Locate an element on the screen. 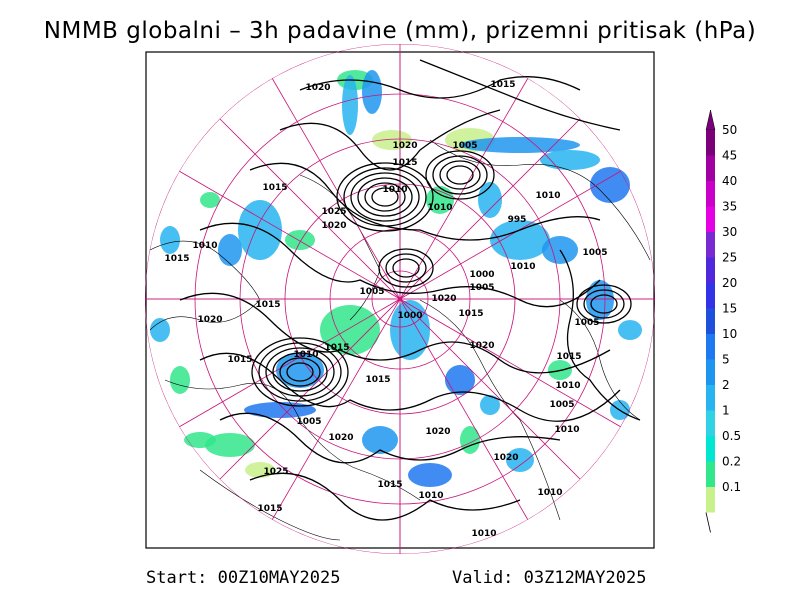 The height and width of the screenshot is (600, 800). precipitation-colorbar: 50 45 40 35 30 25 20 15 10 5 2 1 0.5 0.2 0.1 is located at coordinates (723, 321).